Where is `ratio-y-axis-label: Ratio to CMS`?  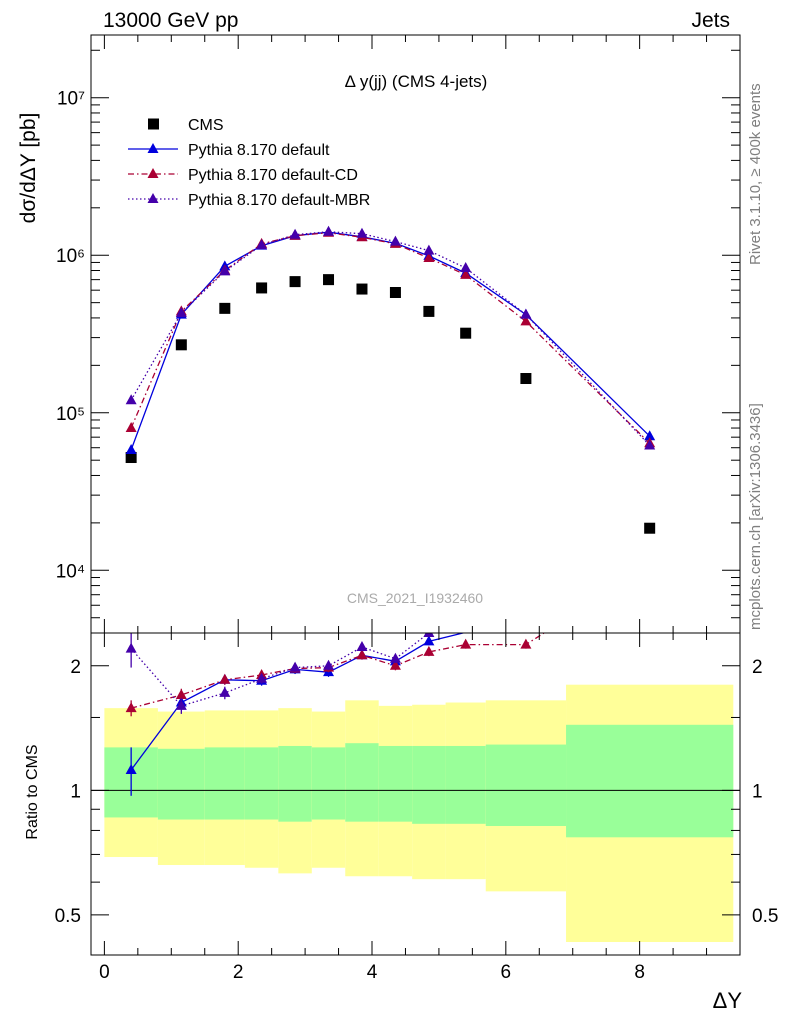
ratio-y-axis-label: Ratio to CMS is located at coordinates (32, 791).